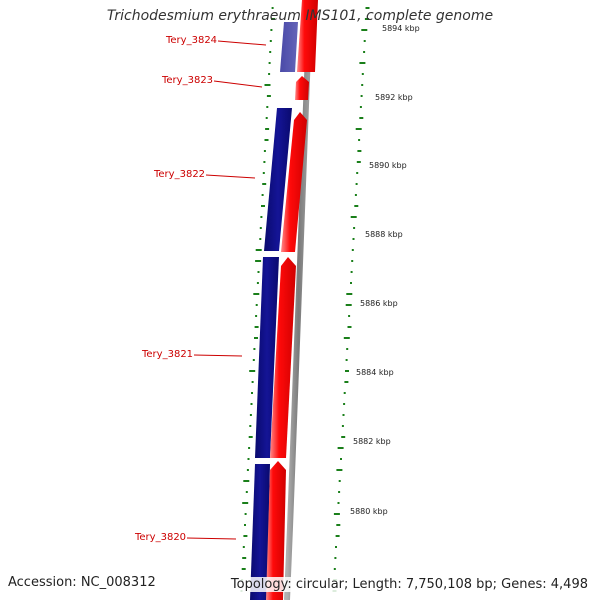 This screenshot has height=604, width=600. I want to click on accession-label: Accession: NC_008312, so click(82, 582).